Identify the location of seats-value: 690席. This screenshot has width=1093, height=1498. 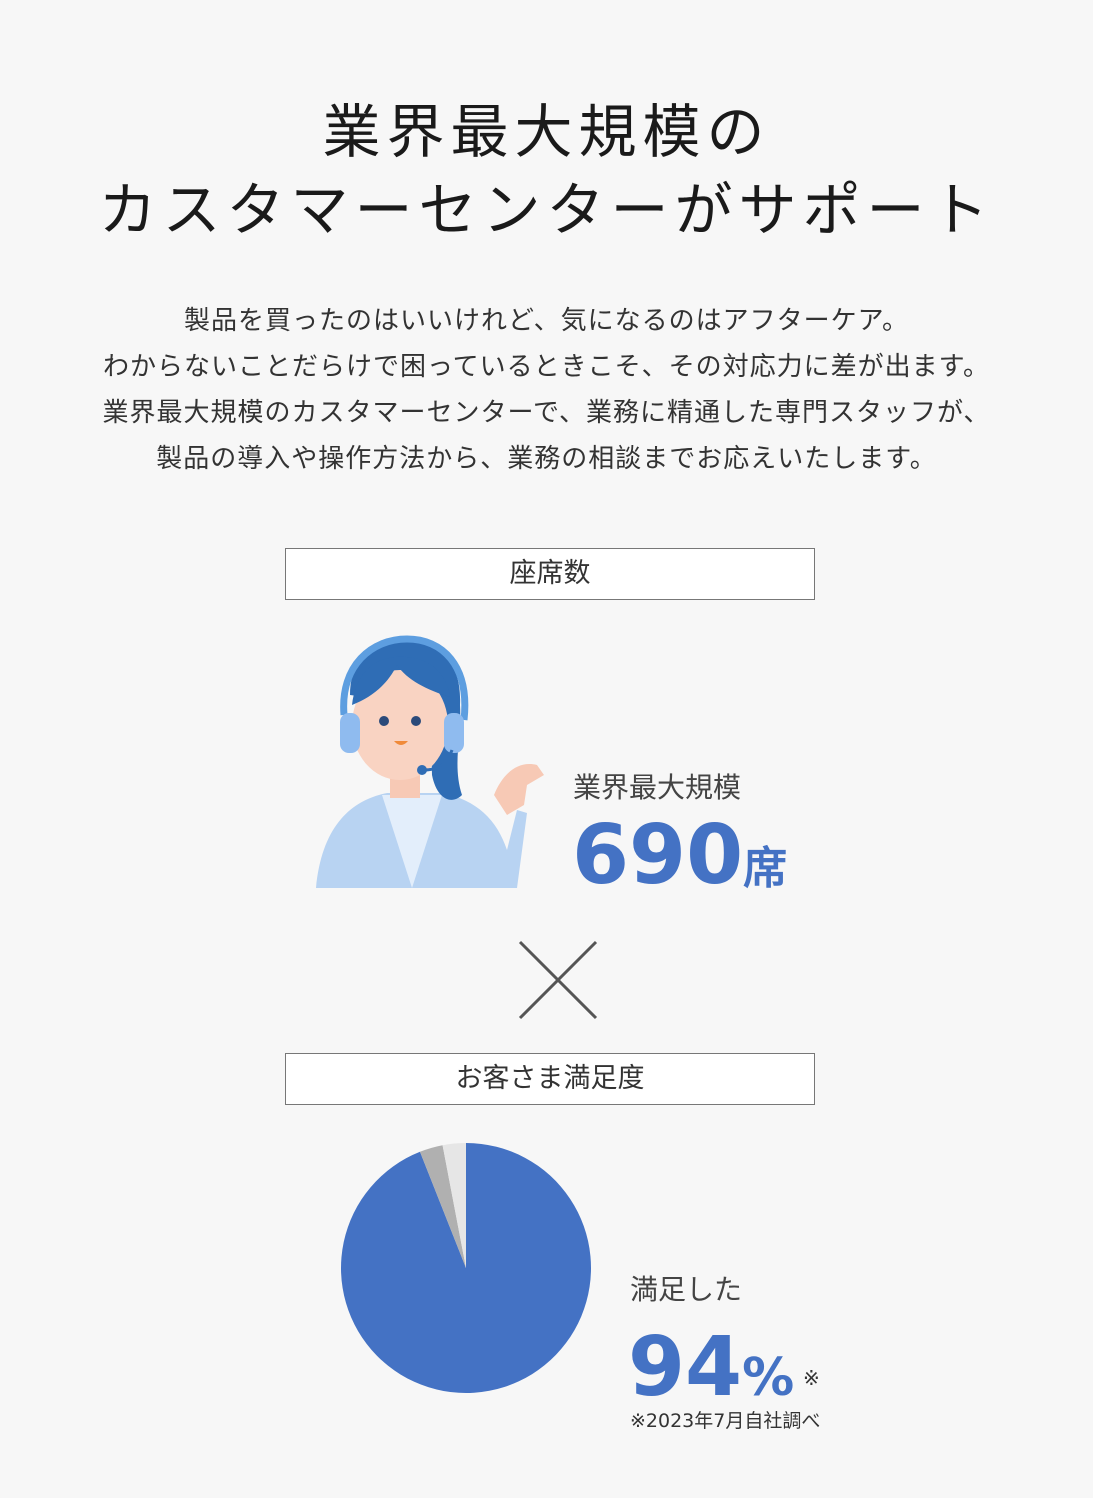
(679, 855).